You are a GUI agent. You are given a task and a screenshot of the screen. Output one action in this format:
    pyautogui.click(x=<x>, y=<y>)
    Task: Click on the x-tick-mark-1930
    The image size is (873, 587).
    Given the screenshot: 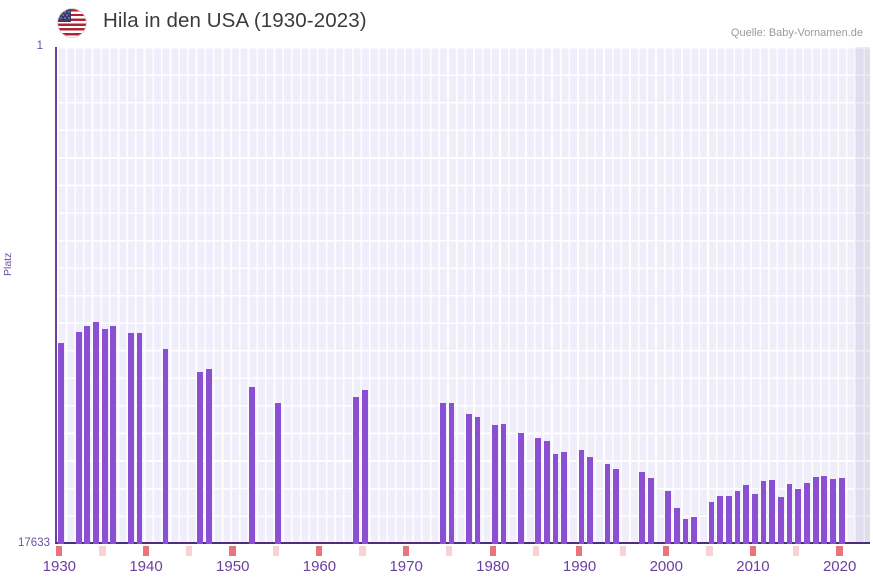 What is the action you would take?
    pyautogui.click(x=59, y=551)
    